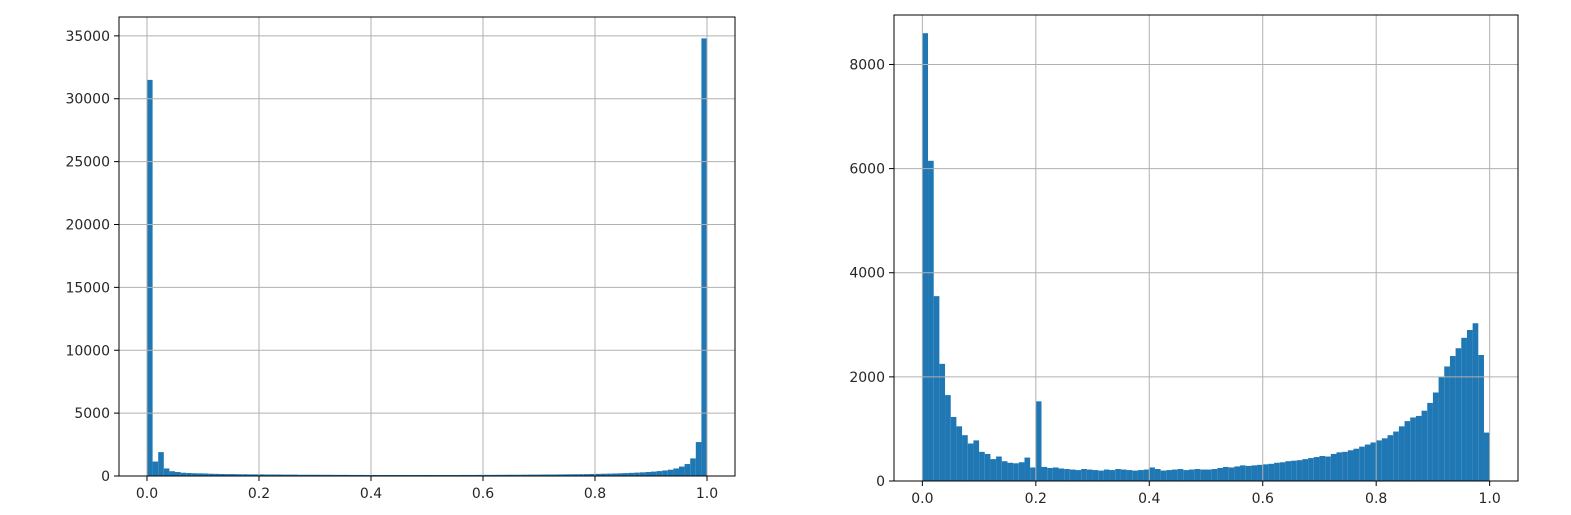 This screenshot has width=1571, height=515. Describe the element at coordinates (87, 37) in the screenshot. I see `y-tick-label: 35000` at that location.